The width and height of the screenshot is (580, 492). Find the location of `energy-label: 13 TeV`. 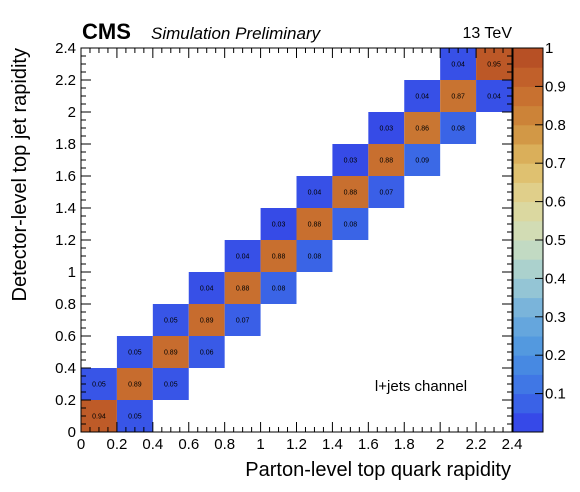

energy-label: 13 TeV is located at coordinates (487, 33).